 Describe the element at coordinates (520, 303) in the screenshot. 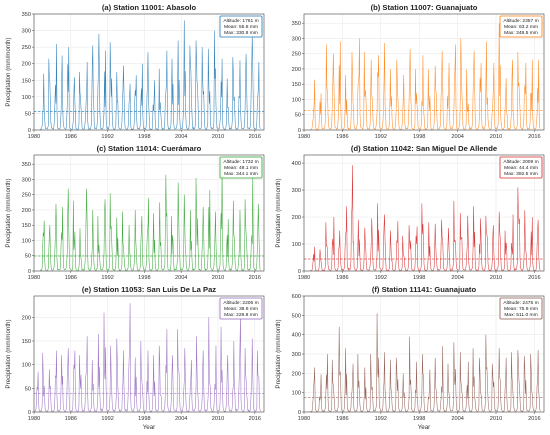

I see `stats-altitude: Altitude: 2475 m` at that location.